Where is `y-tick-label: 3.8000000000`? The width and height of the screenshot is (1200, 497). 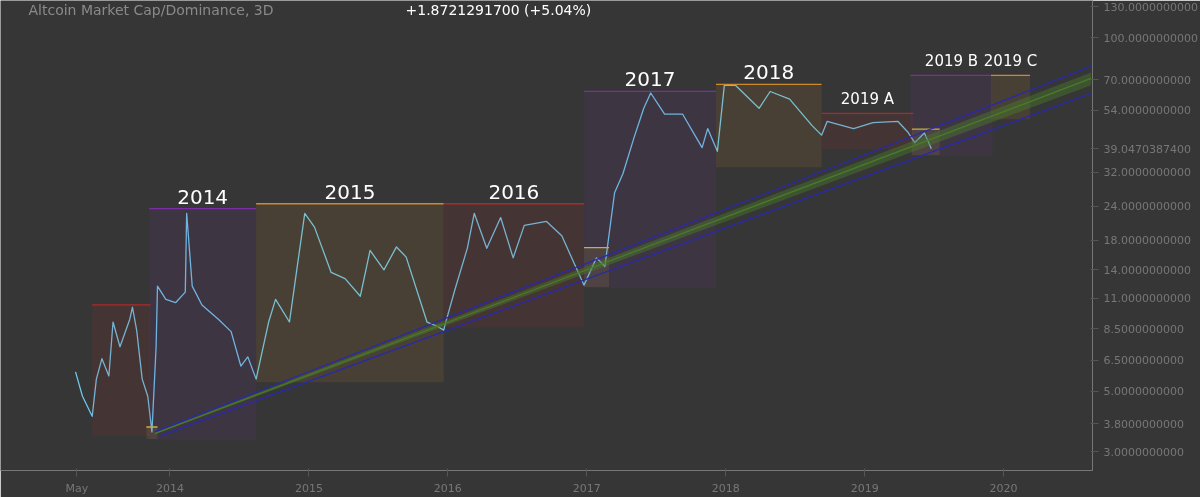
y-tick-label: 3.8000000000 is located at coordinates (1143, 424).